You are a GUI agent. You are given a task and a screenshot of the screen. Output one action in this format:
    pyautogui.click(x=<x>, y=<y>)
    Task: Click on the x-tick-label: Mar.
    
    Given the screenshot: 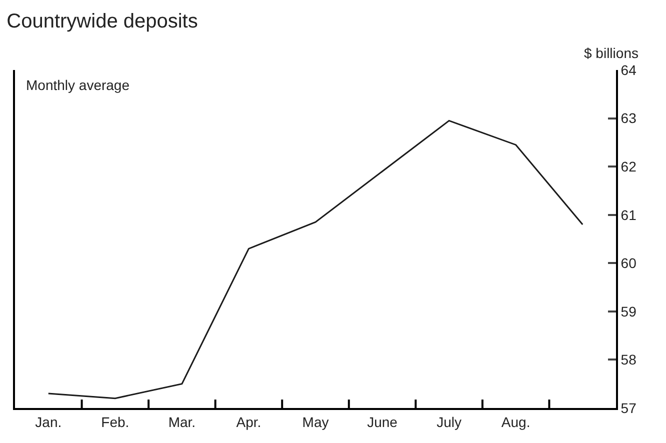 What is the action you would take?
    pyautogui.click(x=182, y=422)
    